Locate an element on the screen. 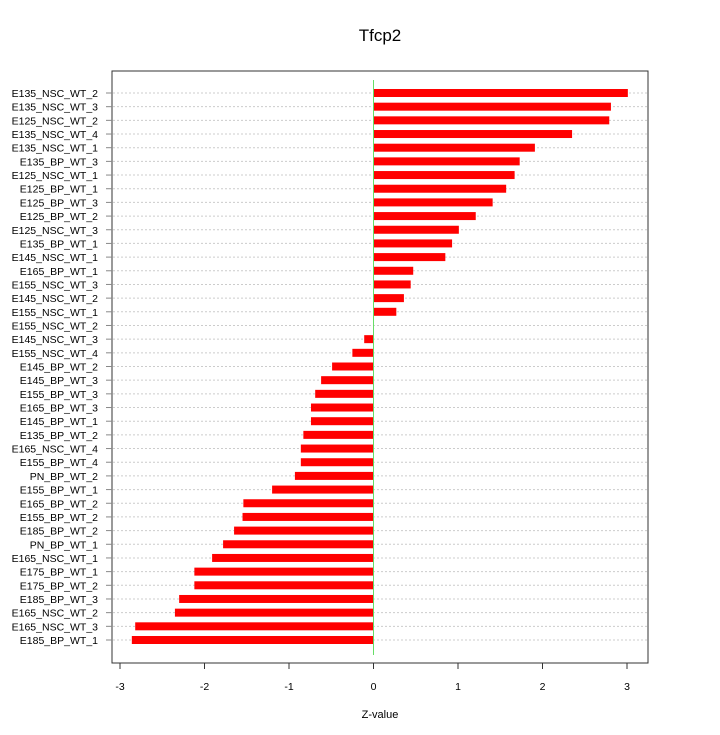  x-tick-label: -1 is located at coordinates (288, 687).